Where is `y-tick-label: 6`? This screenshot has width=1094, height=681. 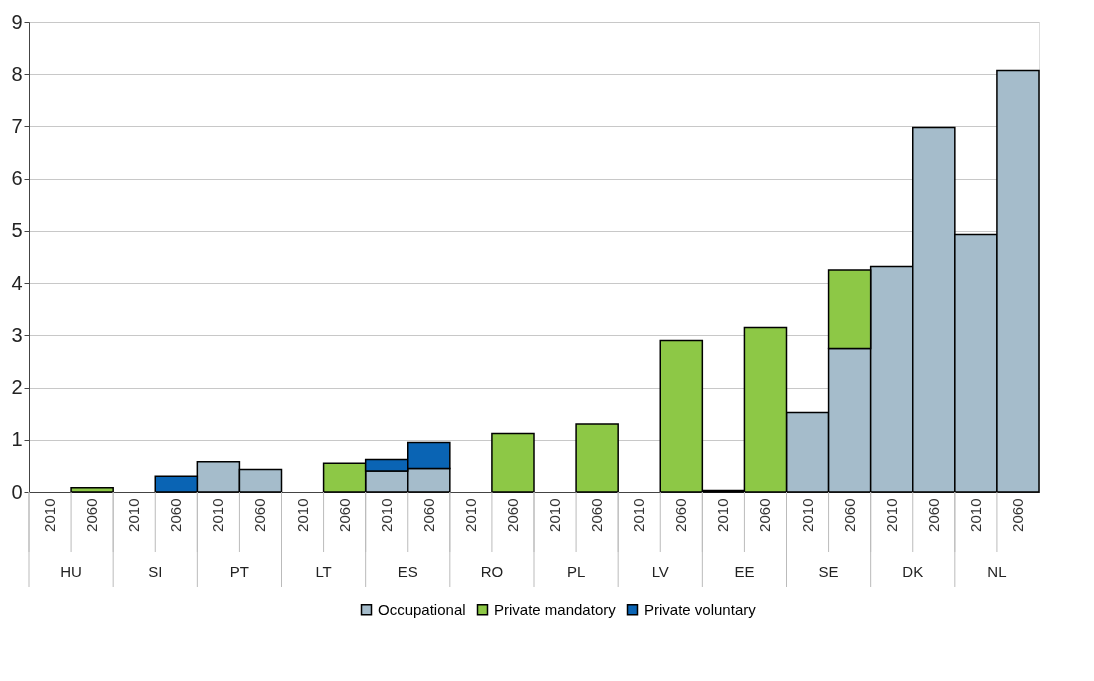
y-tick-label: 6 is located at coordinates (17, 178).